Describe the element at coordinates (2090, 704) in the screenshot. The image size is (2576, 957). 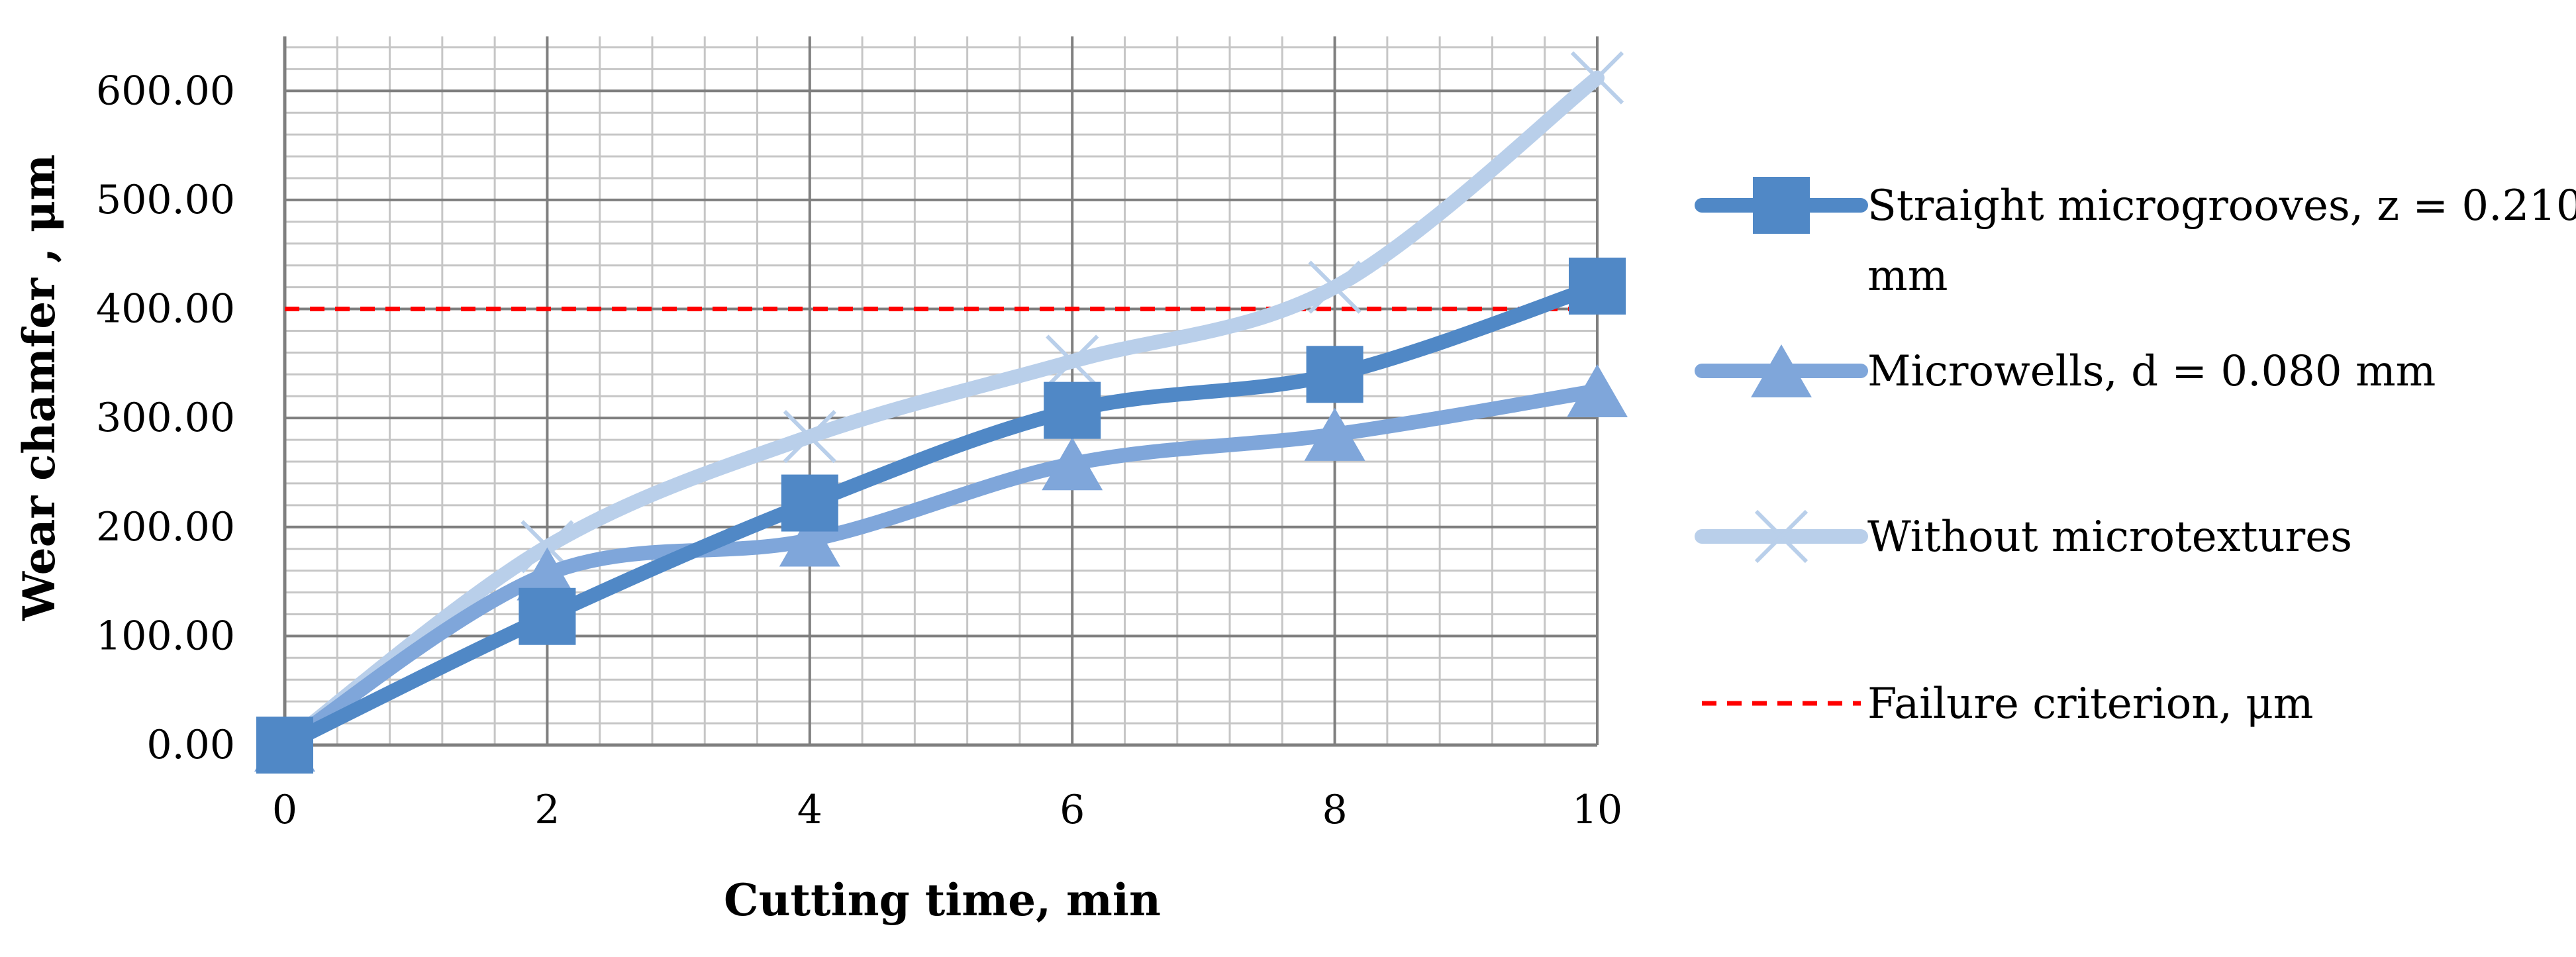
I see `legend-label: Failure criterion, μm` at that location.